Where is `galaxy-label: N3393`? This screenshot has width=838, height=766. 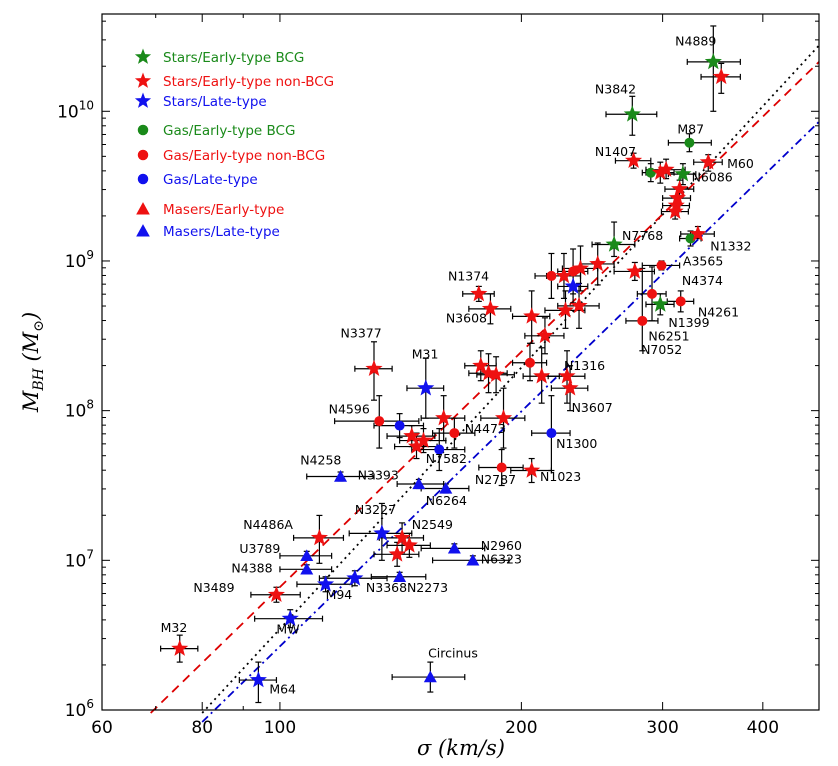
galaxy-label: N3393 is located at coordinates (378, 474).